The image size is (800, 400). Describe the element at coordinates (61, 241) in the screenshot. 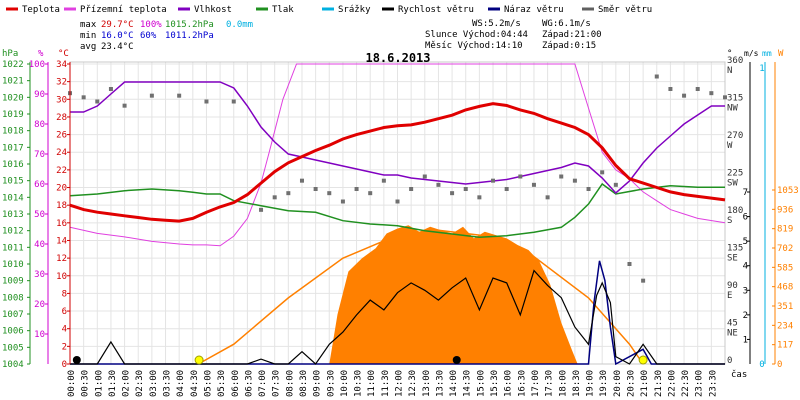

I see `temperature-tick-label: 14` at that location.